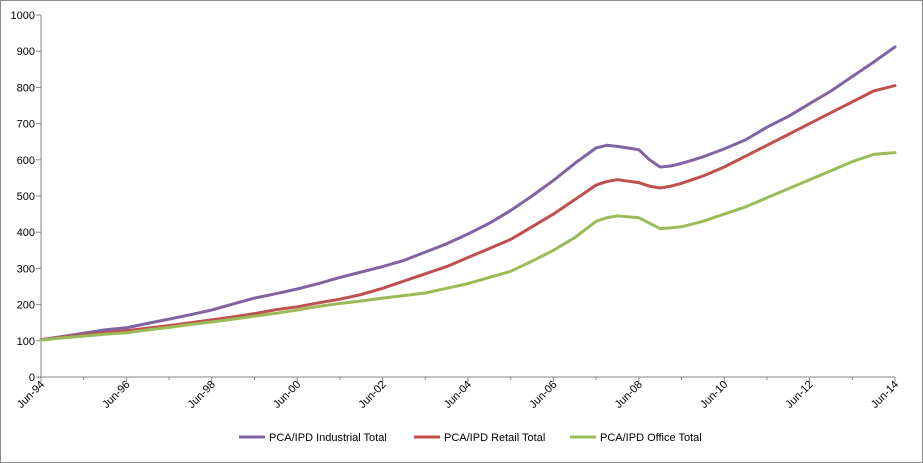  Describe the element at coordinates (287, 395) in the screenshot. I see `x-tick-label: Jun-00` at that location.